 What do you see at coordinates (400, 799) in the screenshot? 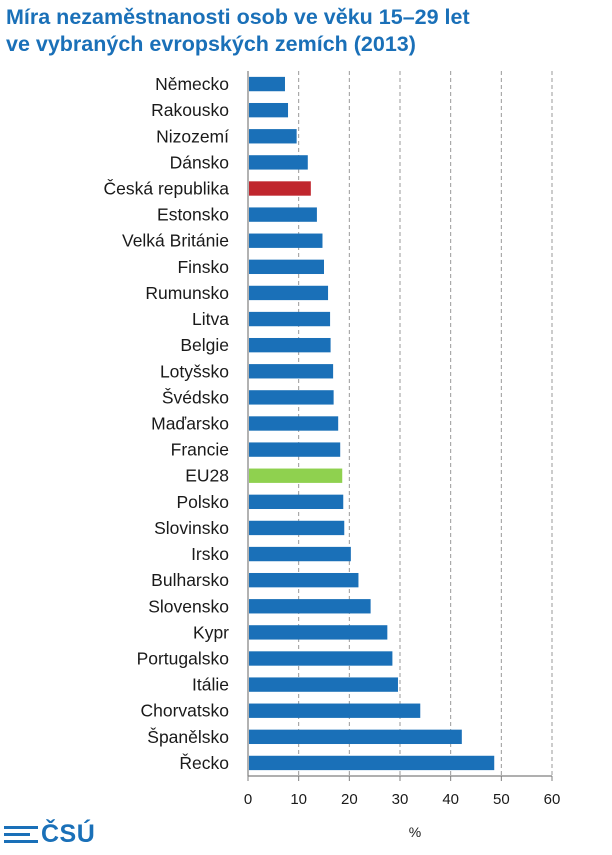
I see `x-tick-label-30: 30` at bounding box center [400, 799].